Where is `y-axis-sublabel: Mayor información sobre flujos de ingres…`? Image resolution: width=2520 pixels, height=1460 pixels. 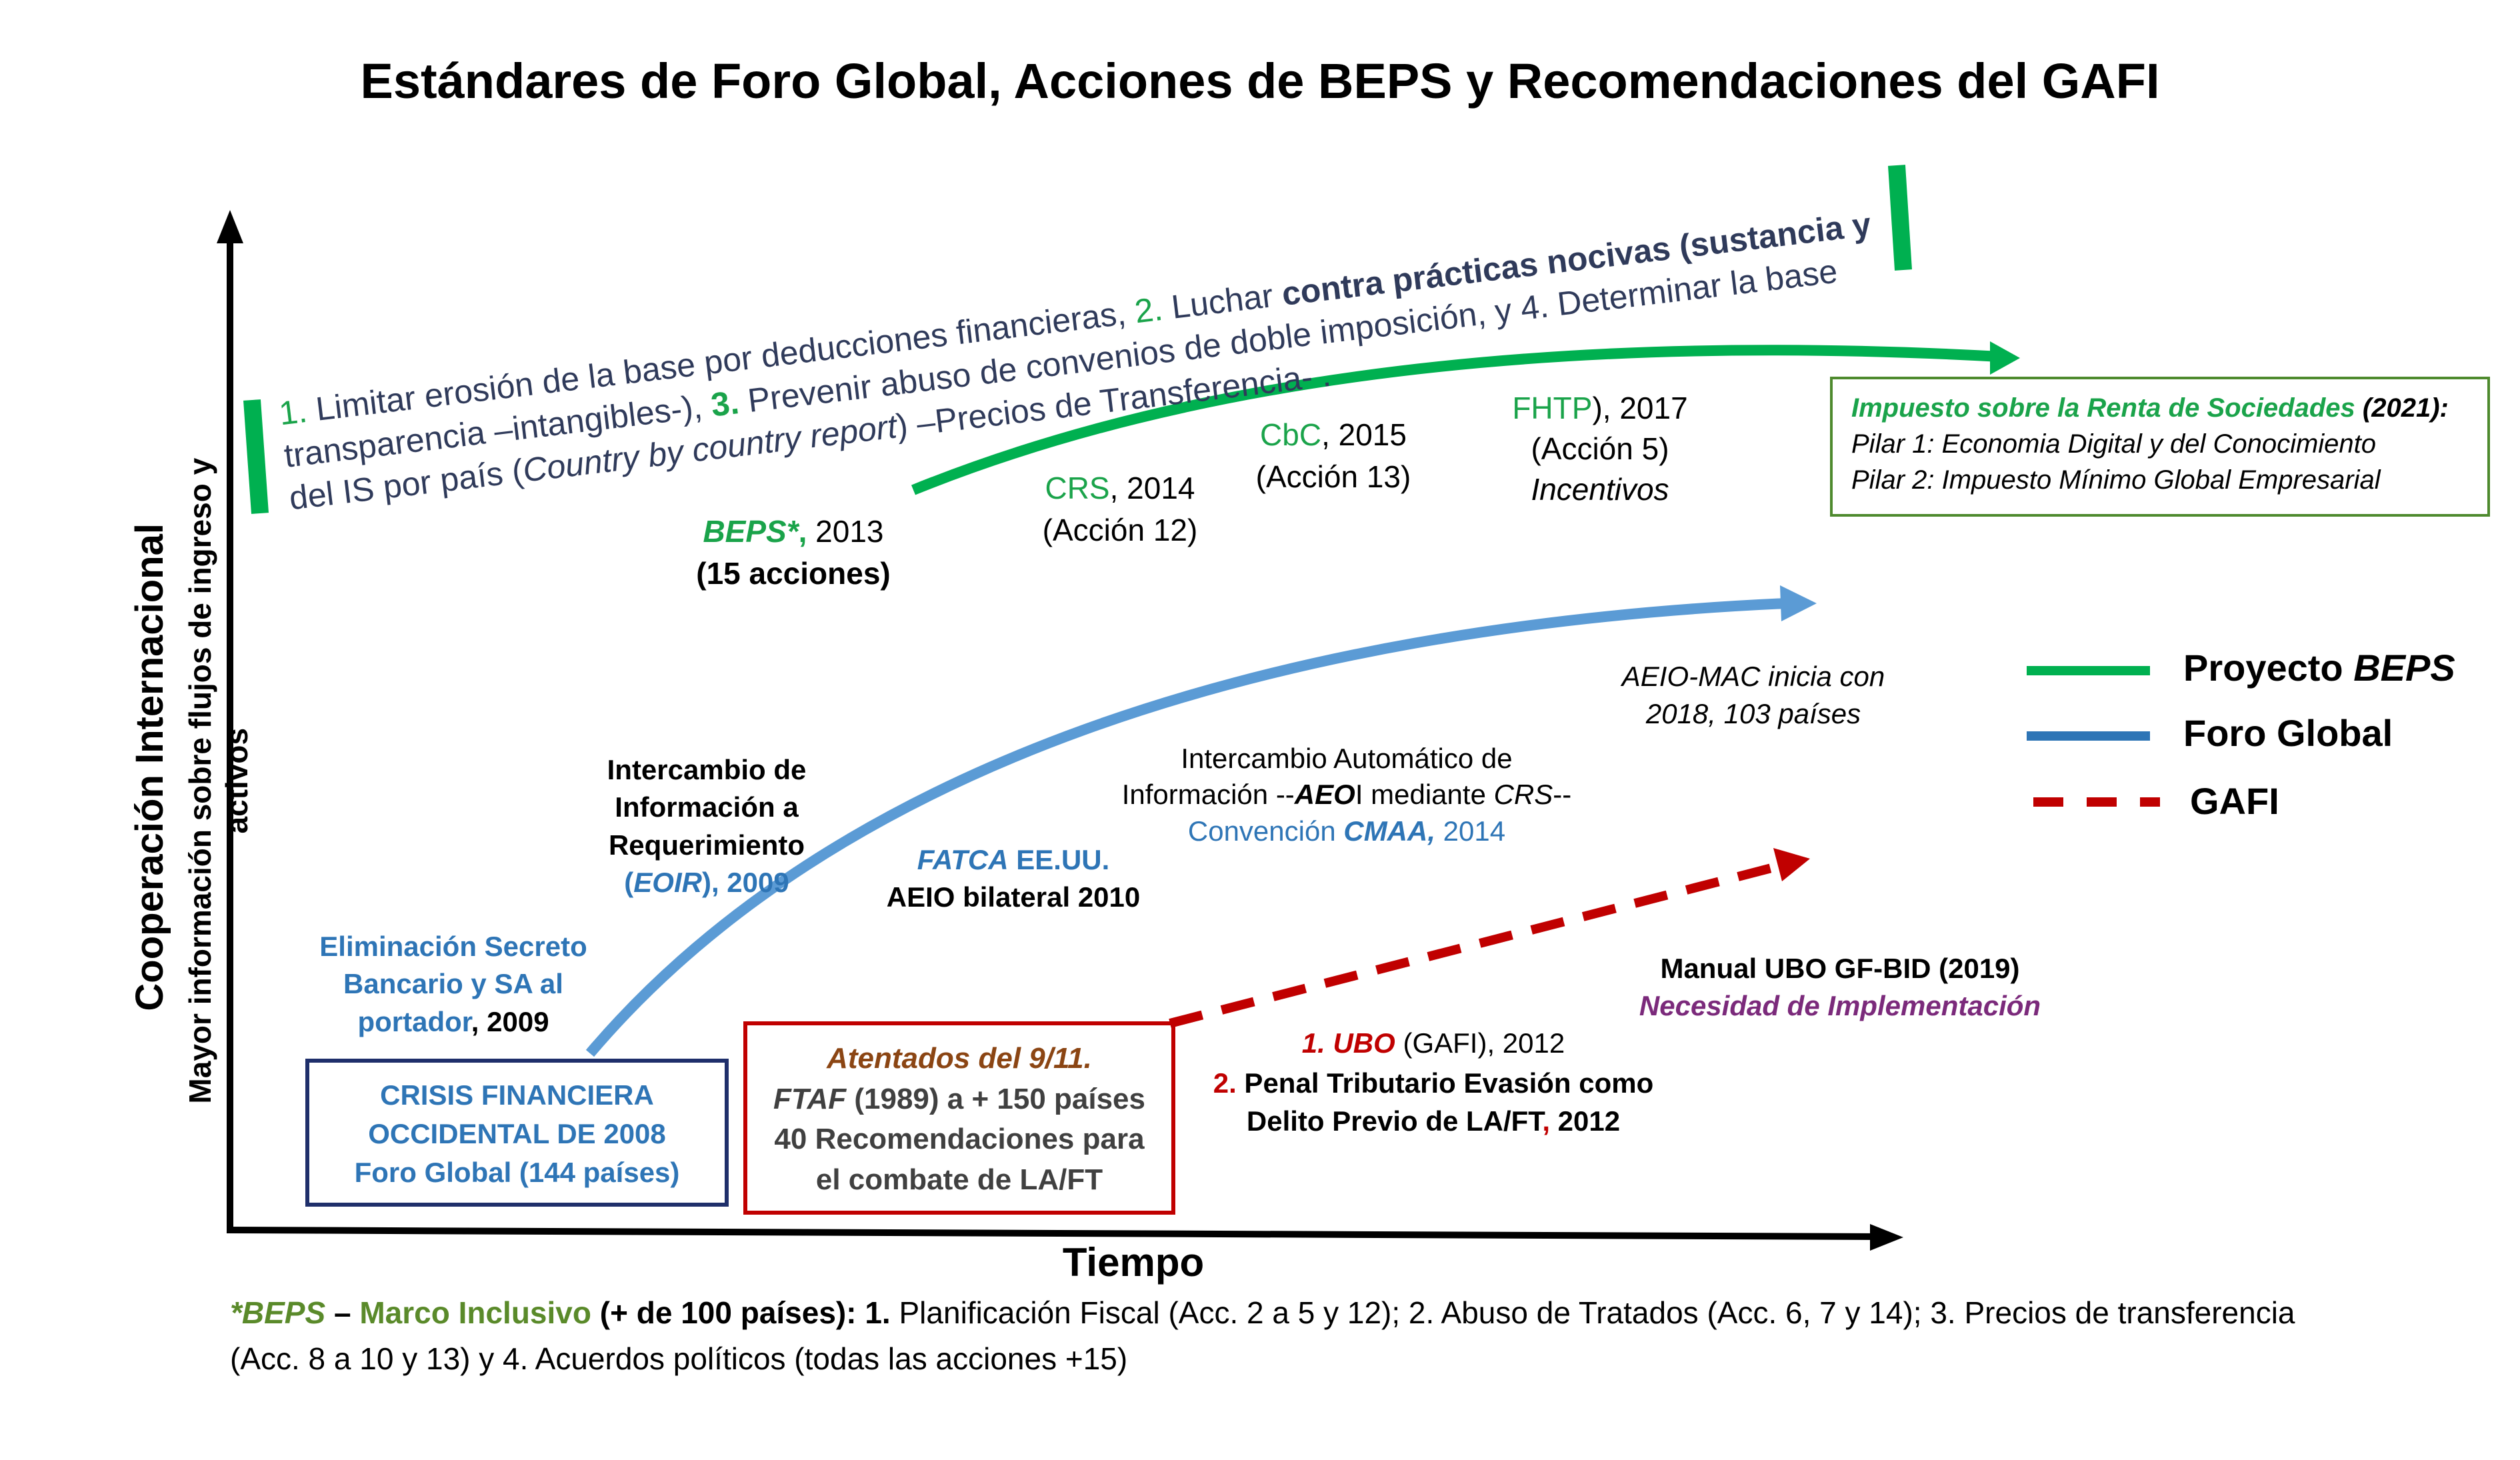
y-axis-sublabel: Mayor información sobre flujos de ingres… is located at coordinates (218, 780).